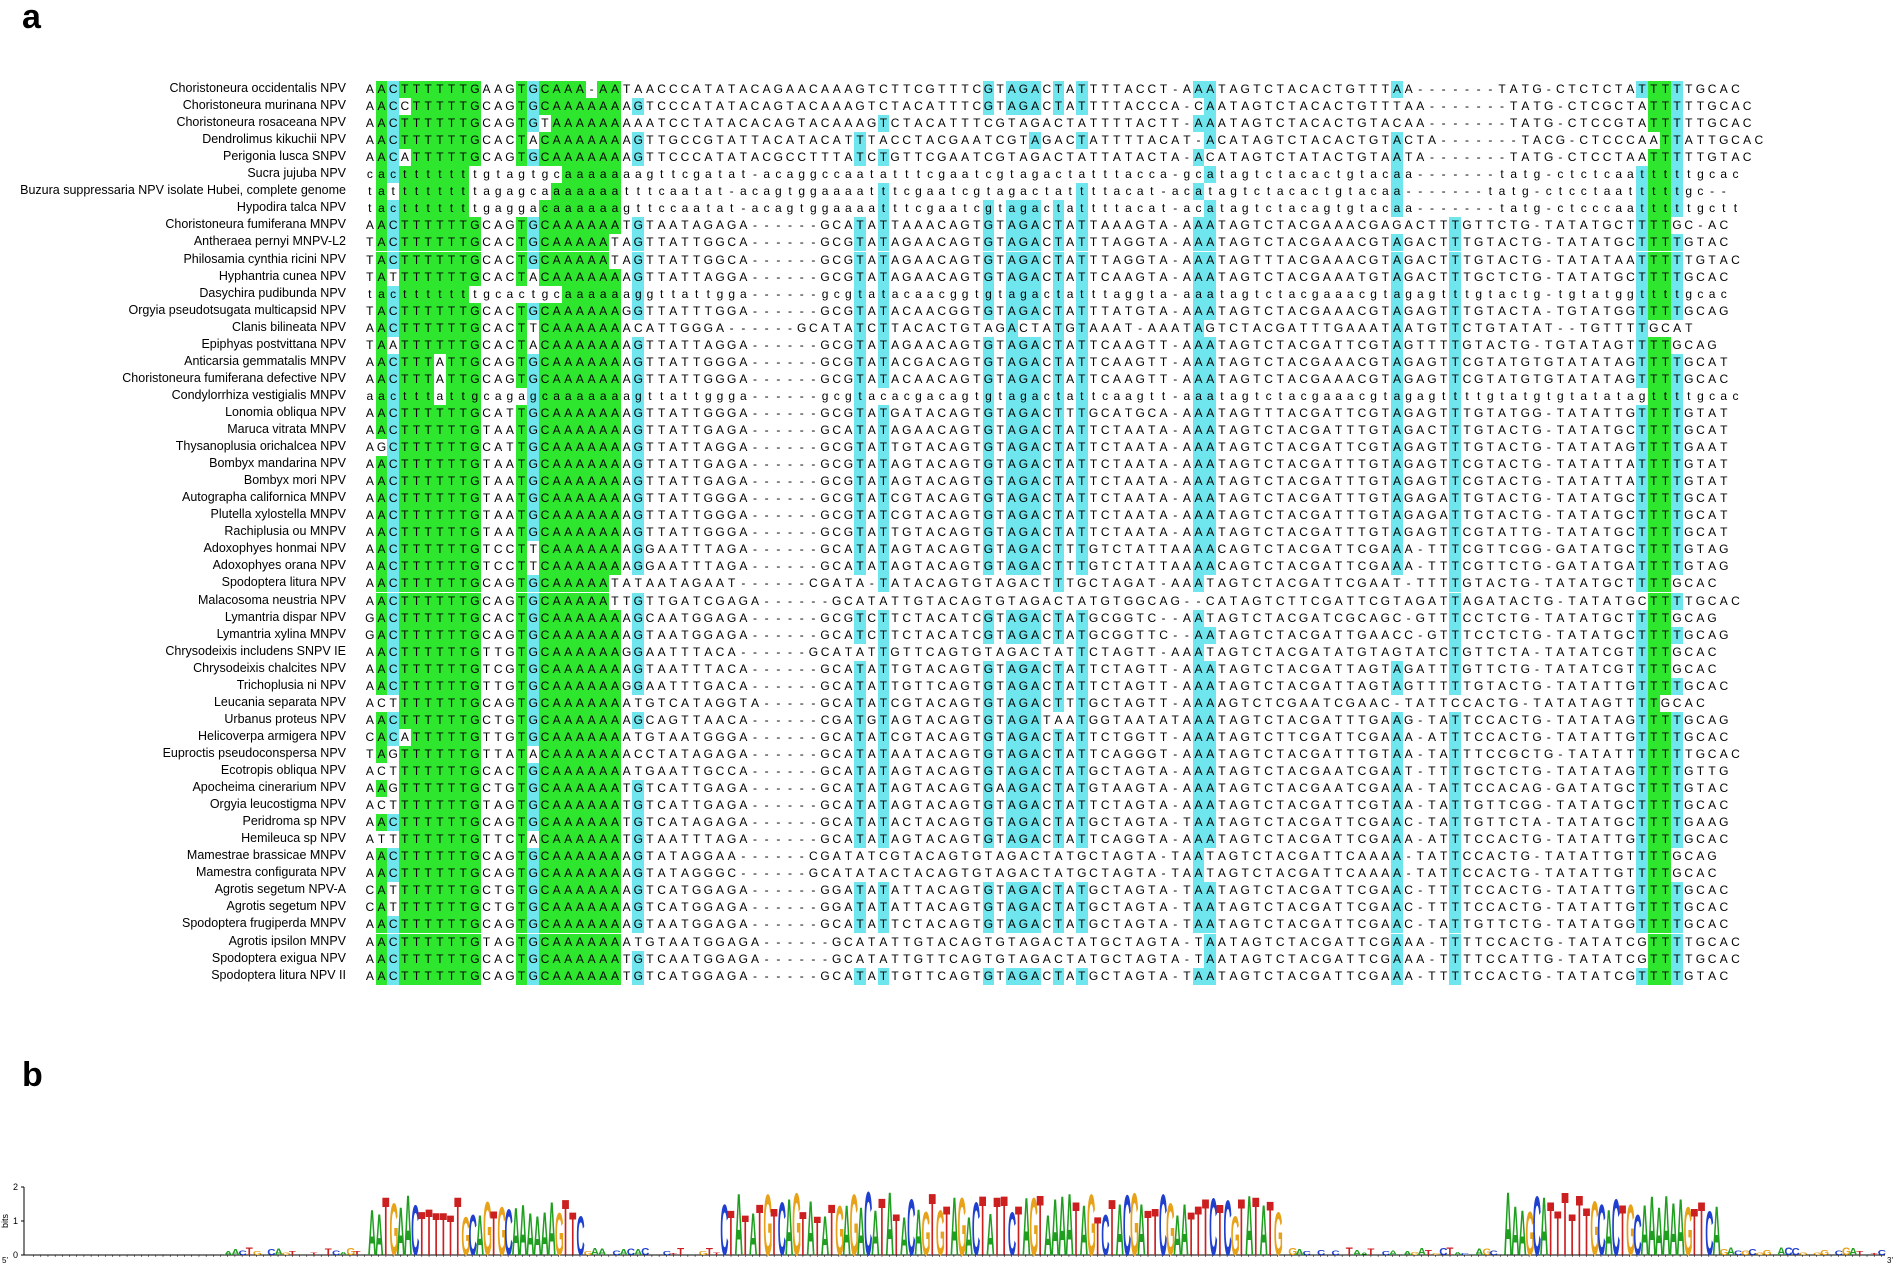 This screenshot has width=1900, height=1267. What do you see at coordinates (272, 735) in the screenshot?
I see `sequence-name: Helicoverpa armigera NPV` at bounding box center [272, 735].